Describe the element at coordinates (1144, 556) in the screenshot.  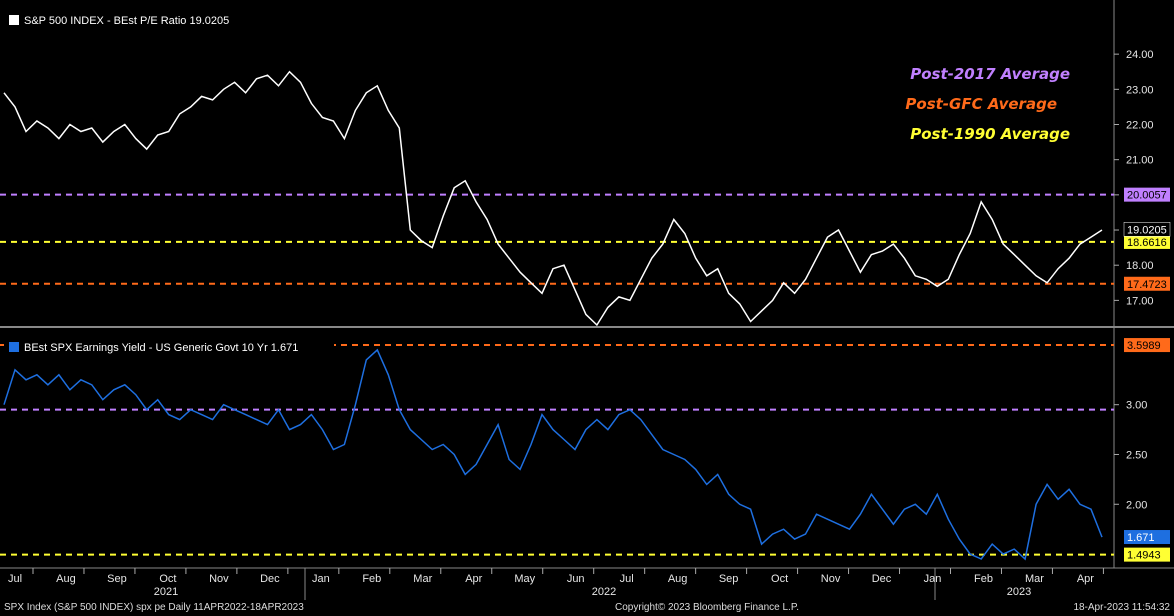
I see `yield-reference-tag-label: 1.4943` at that location.